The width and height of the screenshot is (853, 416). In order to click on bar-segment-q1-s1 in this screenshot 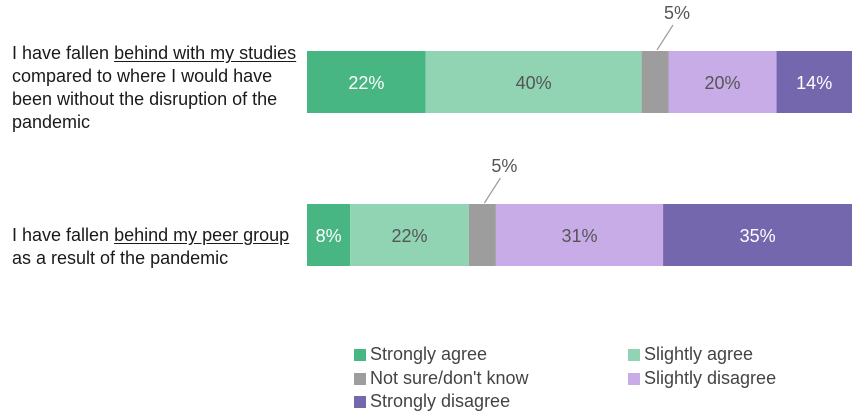, I will do `click(366, 82)`.